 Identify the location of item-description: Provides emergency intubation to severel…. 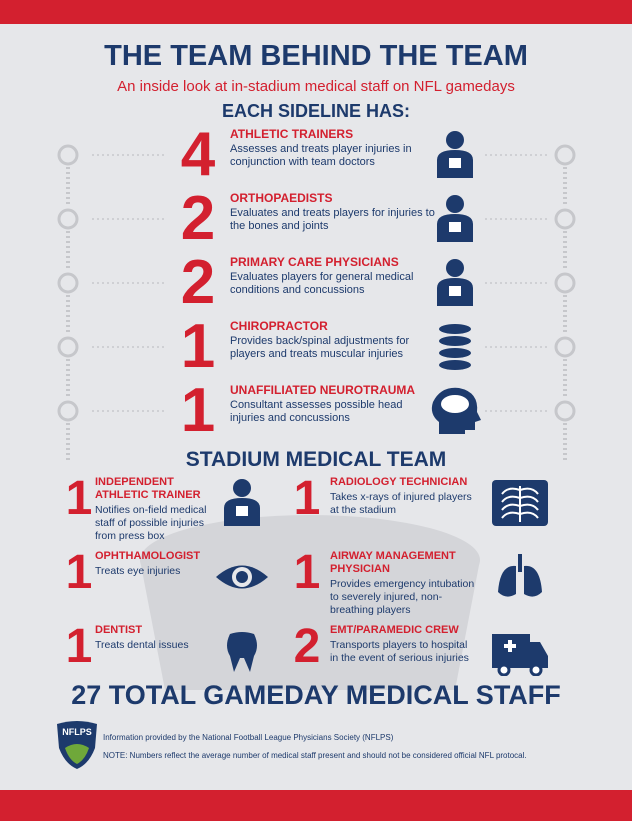
(402, 597).